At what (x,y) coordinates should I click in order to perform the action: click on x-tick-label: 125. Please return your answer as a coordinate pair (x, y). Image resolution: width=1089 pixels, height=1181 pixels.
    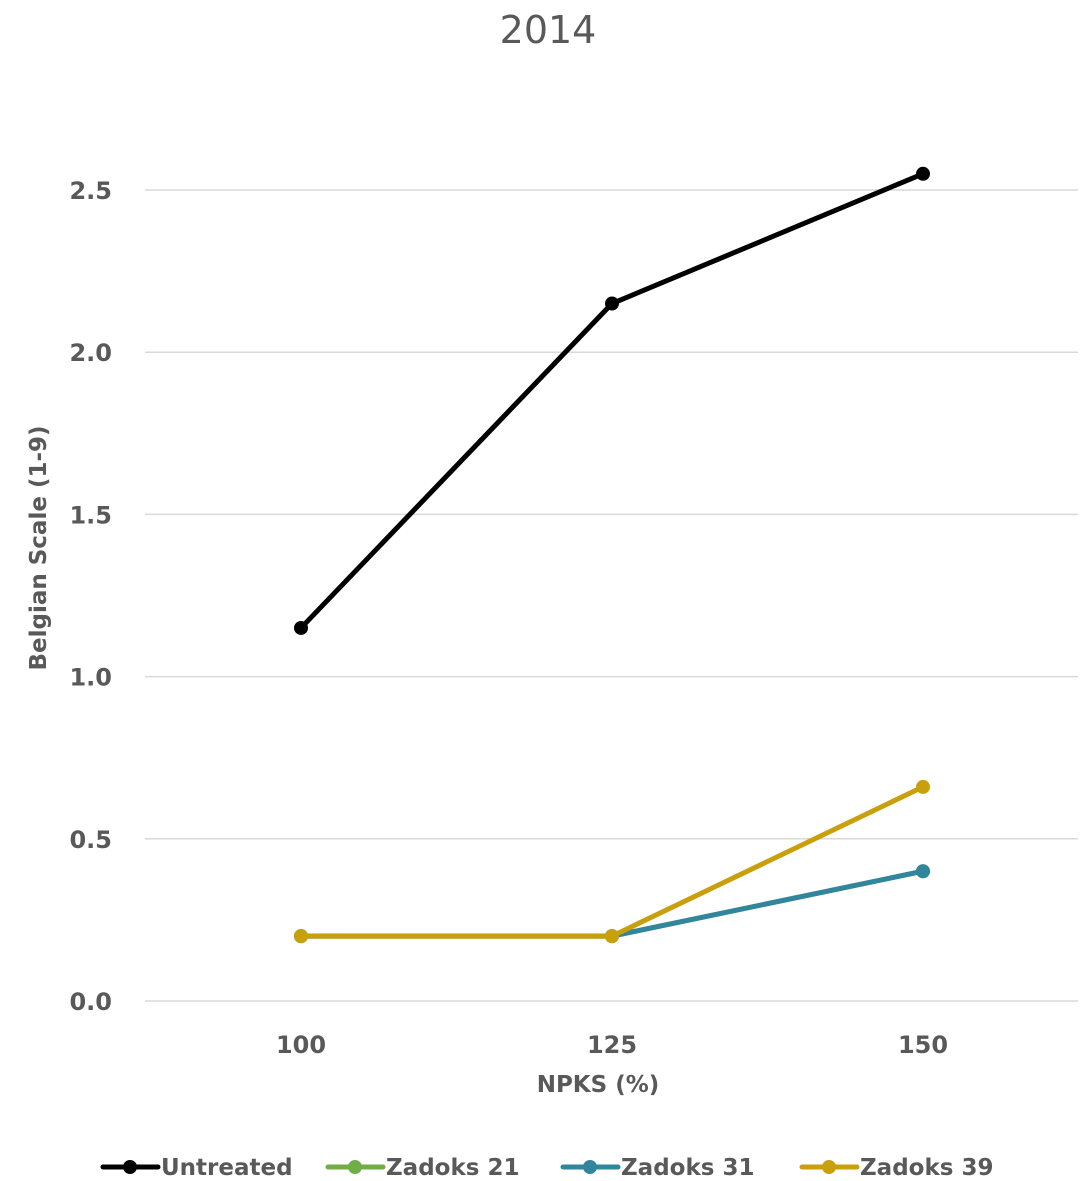
    Looking at the image, I should click on (612, 1045).